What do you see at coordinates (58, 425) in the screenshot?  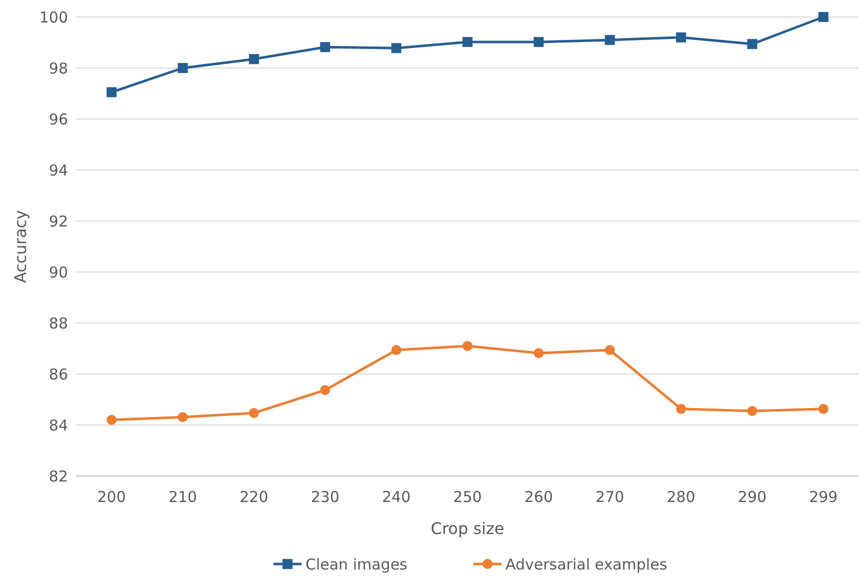 I see `y-tick-label: 84` at bounding box center [58, 425].